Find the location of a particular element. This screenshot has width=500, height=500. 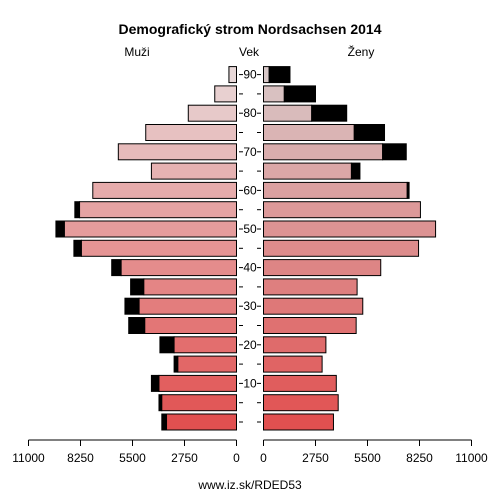

female-x-tick-label: 5500 is located at coordinates (367, 458).